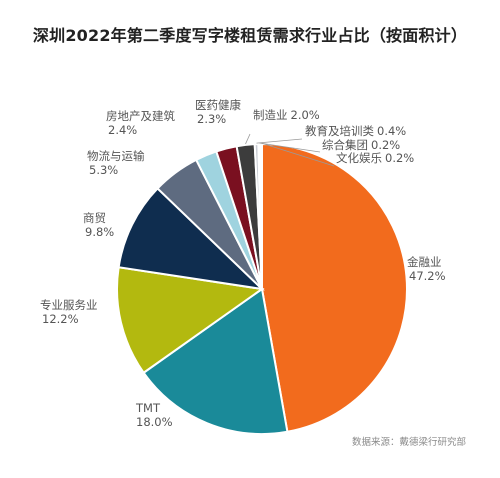 Image resolution: width=500 pixels, height=478 pixels. Describe the element at coordinates (345, 145) in the screenshot. I see `slice-name-10: 综合集团` at that location.